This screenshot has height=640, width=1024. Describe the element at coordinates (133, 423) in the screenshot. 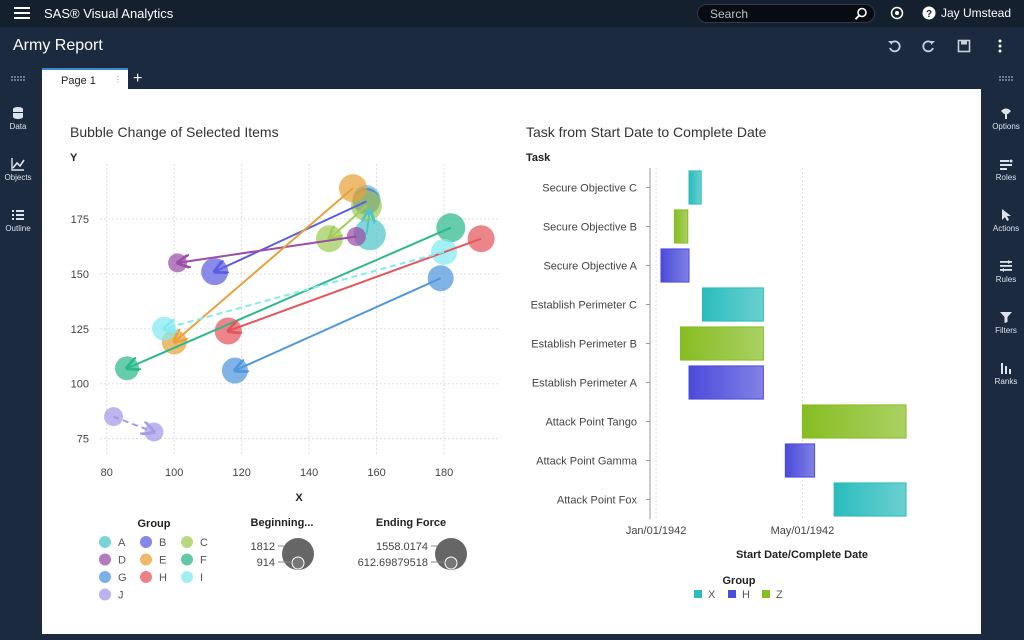

I see `change-arrow-J` at that location.